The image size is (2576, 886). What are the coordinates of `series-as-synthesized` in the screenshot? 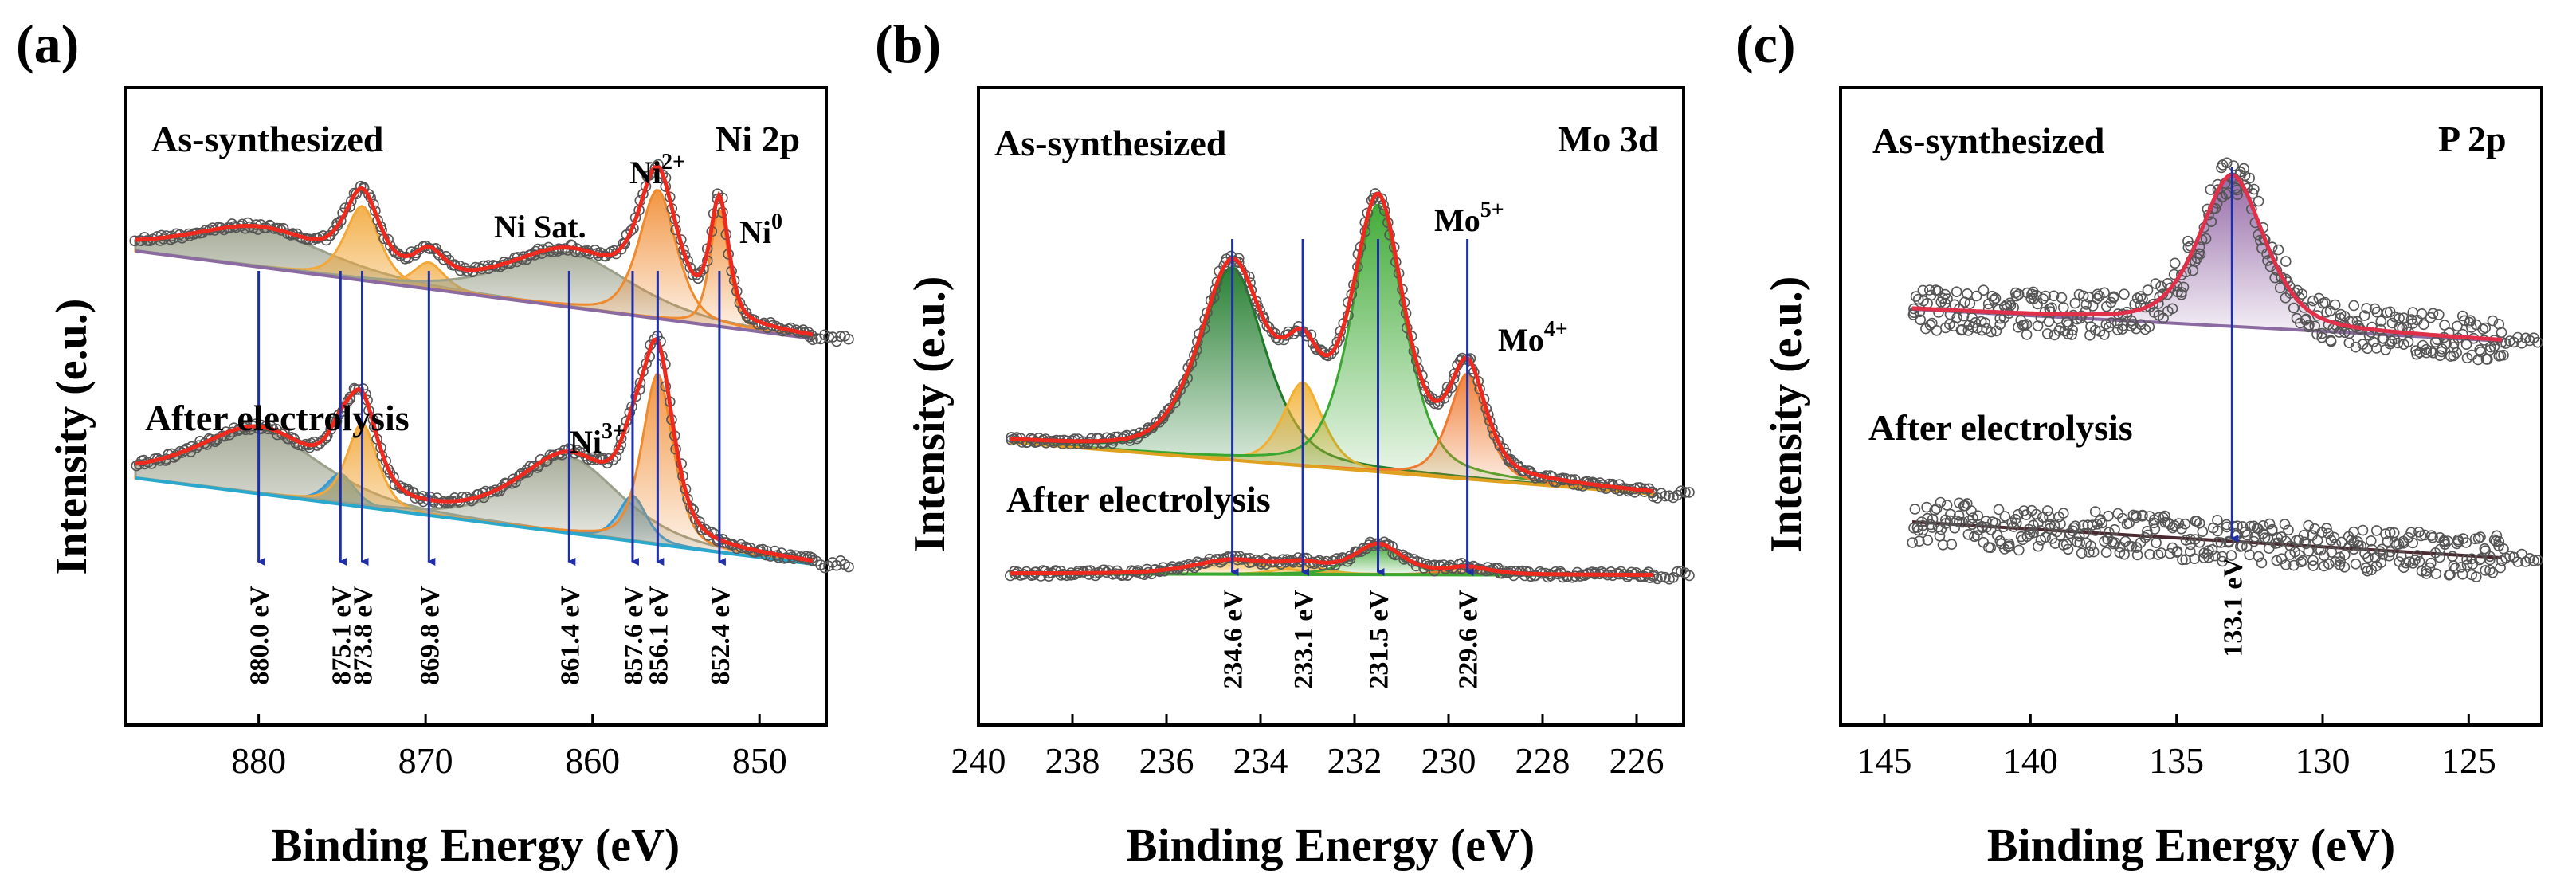 It's located at (1350, 346).